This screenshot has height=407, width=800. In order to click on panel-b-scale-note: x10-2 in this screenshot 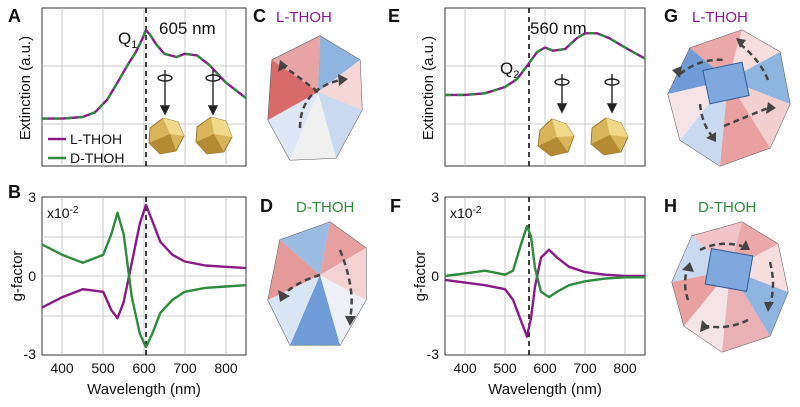, I will do `click(63, 213)`.